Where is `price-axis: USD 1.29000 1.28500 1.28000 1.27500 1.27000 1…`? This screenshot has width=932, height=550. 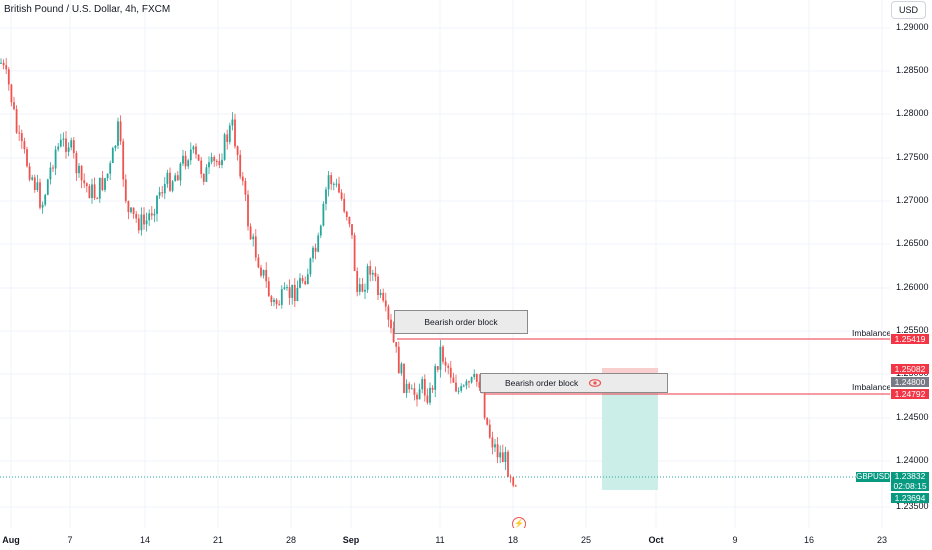 price-axis: USD 1.29000 1.28500 1.28000 1.27500 1.27000 1… is located at coordinates (911, 275).